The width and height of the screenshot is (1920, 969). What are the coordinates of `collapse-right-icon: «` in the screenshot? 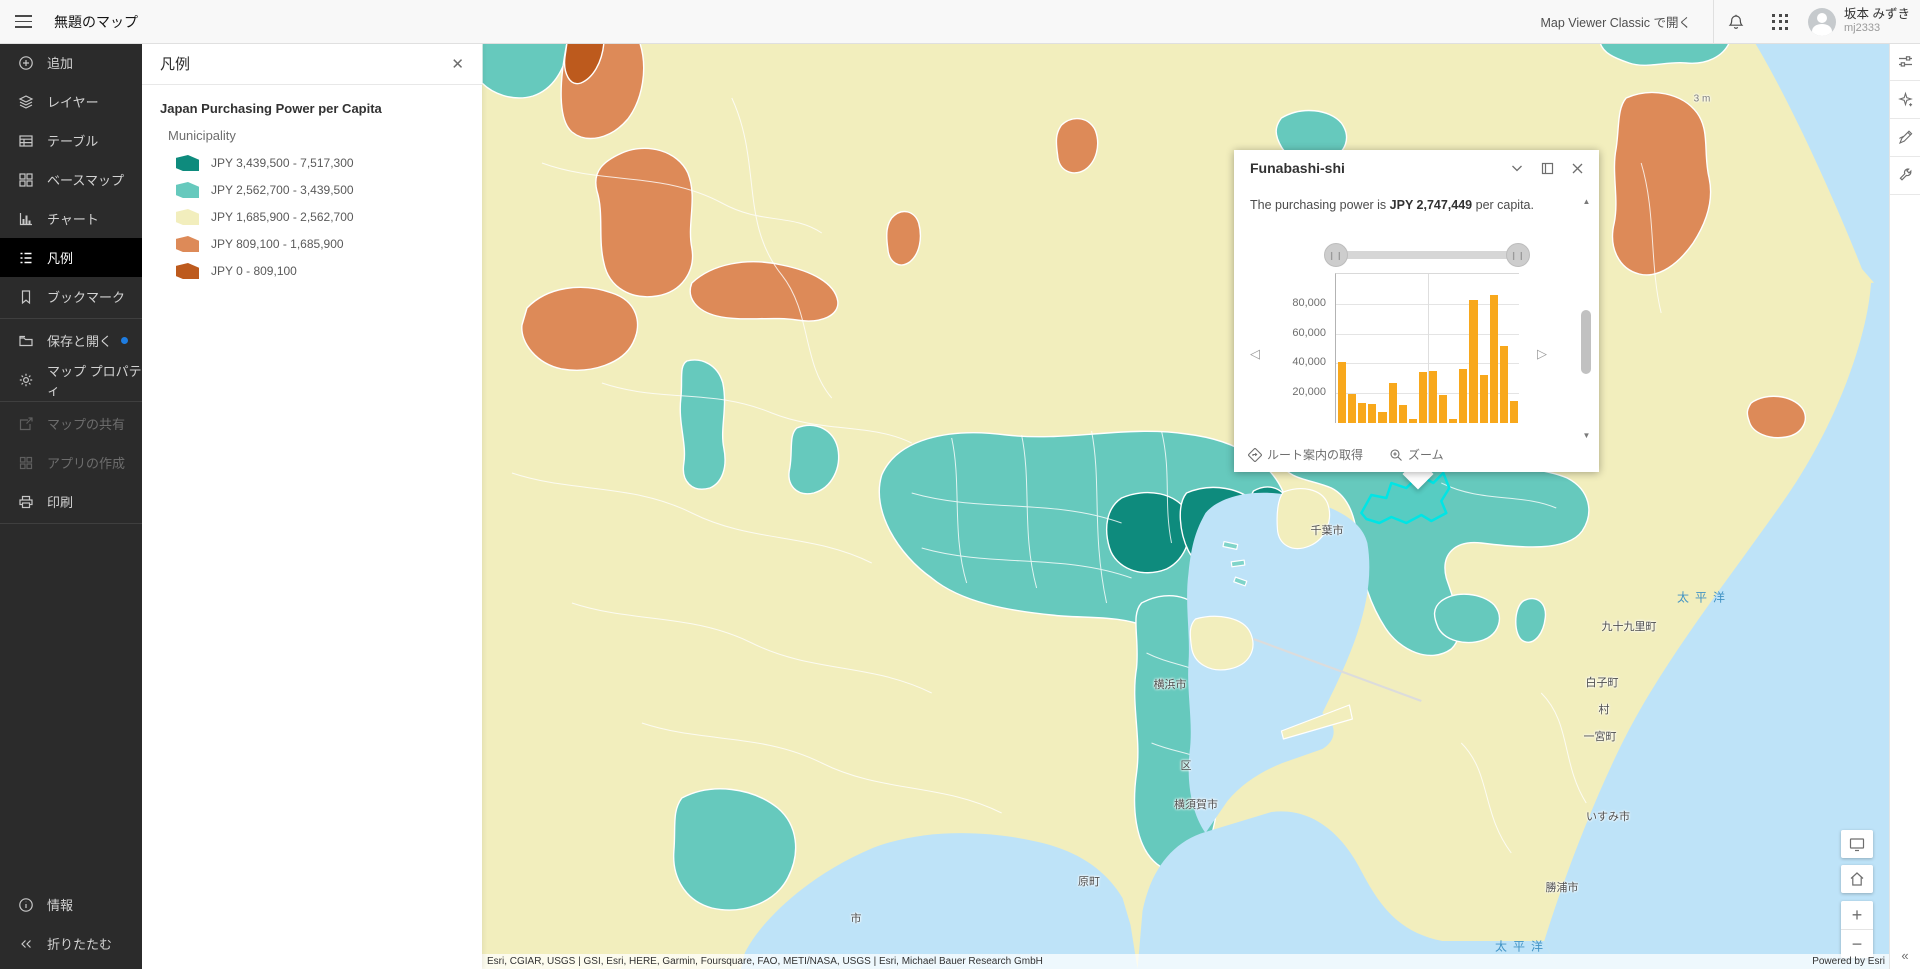 It's located at (1905, 955).